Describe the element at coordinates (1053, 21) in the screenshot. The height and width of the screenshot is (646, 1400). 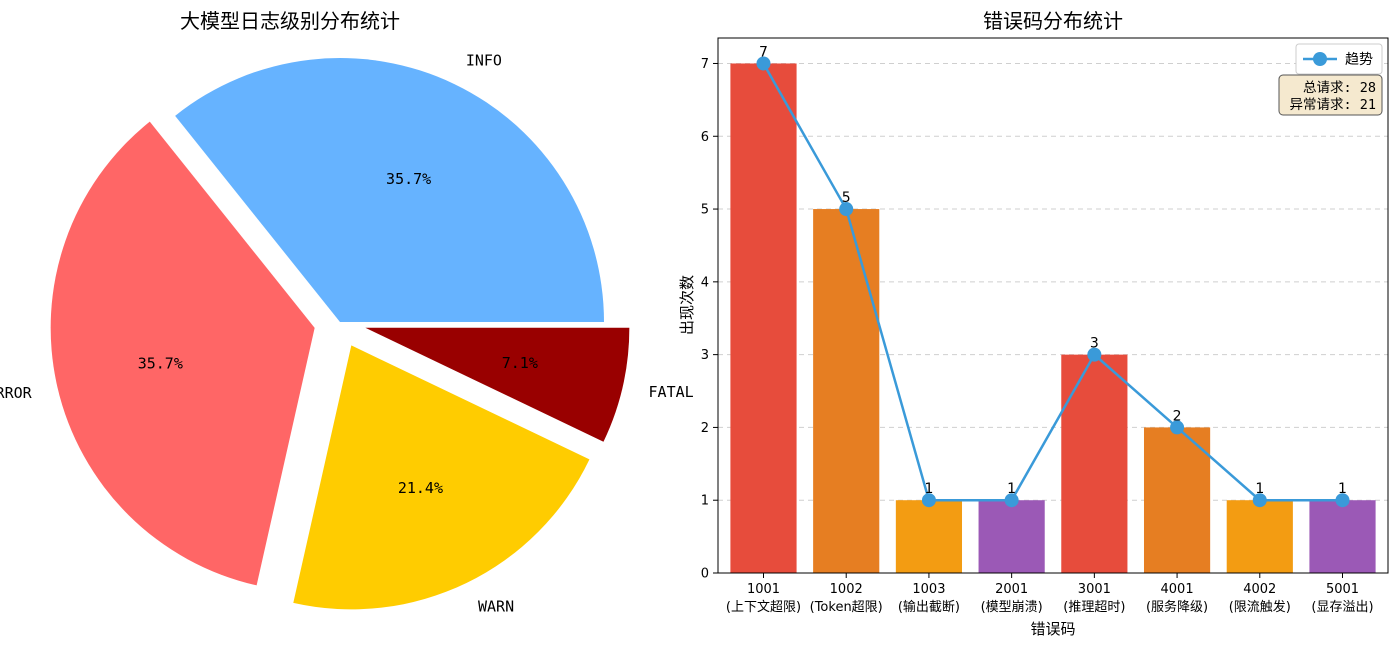
I see `bar-title: 错误码分布统计` at that location.